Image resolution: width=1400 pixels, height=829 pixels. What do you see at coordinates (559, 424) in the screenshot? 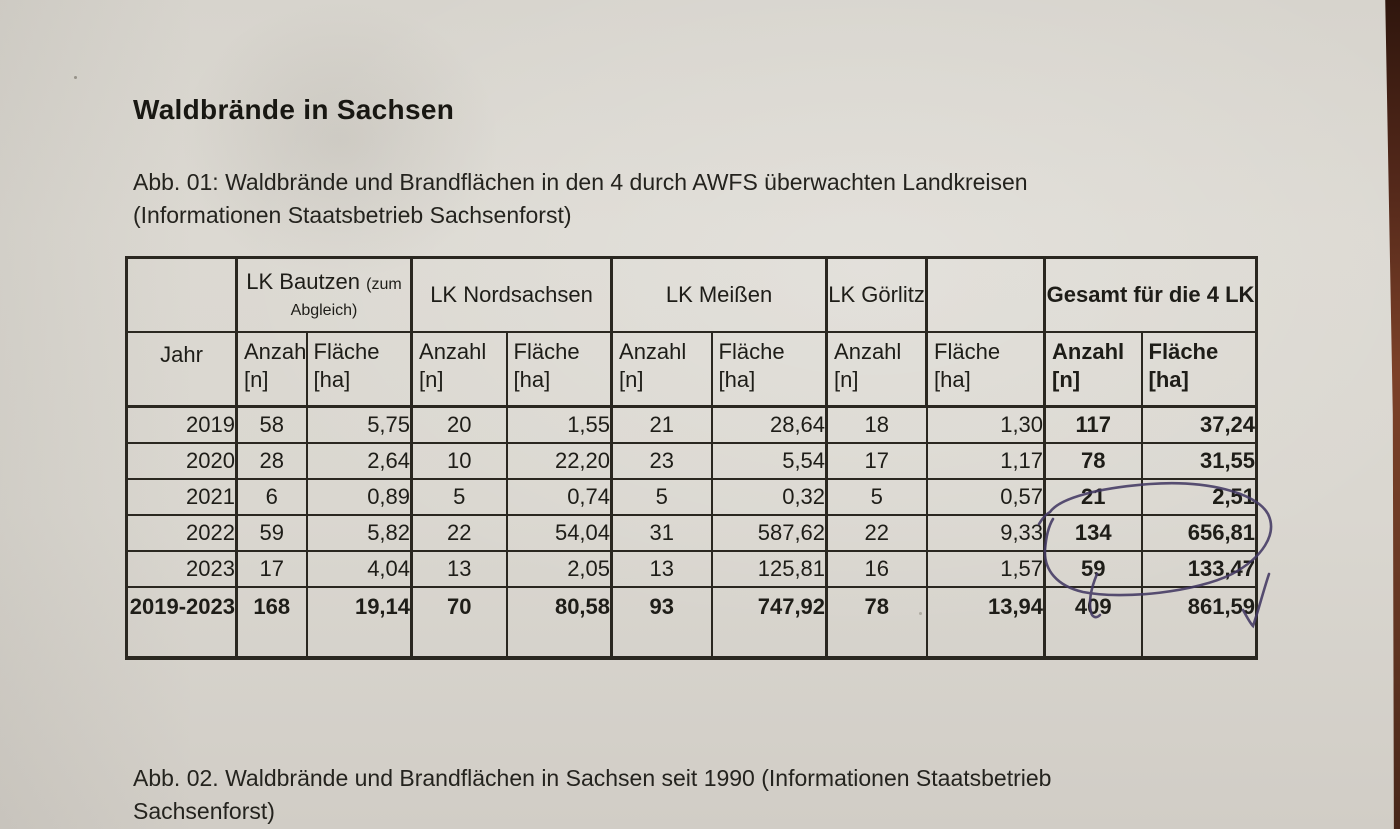
I see `table-cell: 1,55` at bounding box center [559, 424].